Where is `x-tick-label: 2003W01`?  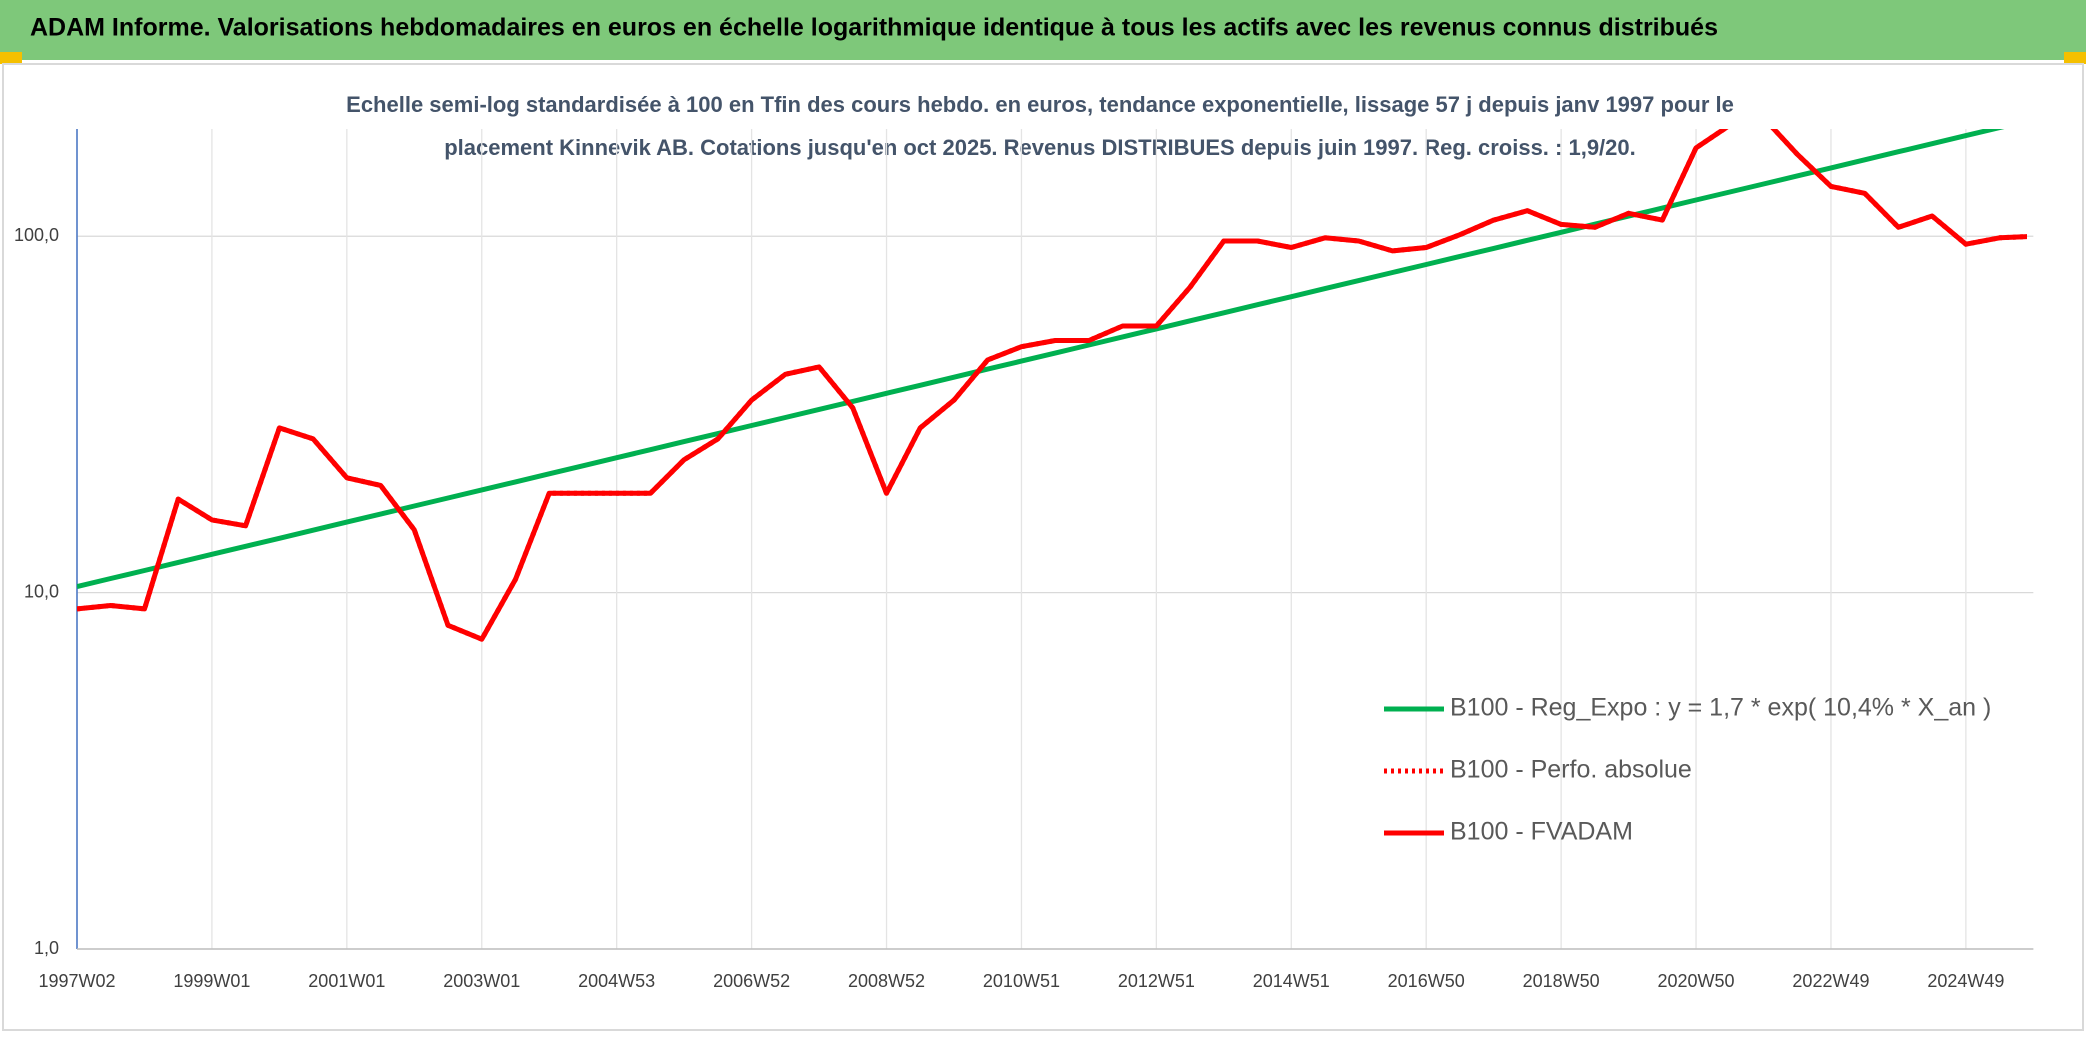
x-tick-label: 2003W01 is located at coordinates (481, 981).